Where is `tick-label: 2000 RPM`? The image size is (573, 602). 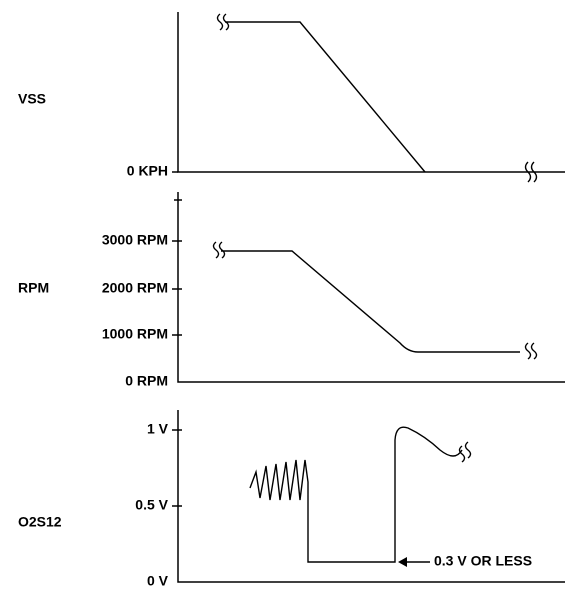 tick-label: 2000 RPM is located at coordinates (135, 288).